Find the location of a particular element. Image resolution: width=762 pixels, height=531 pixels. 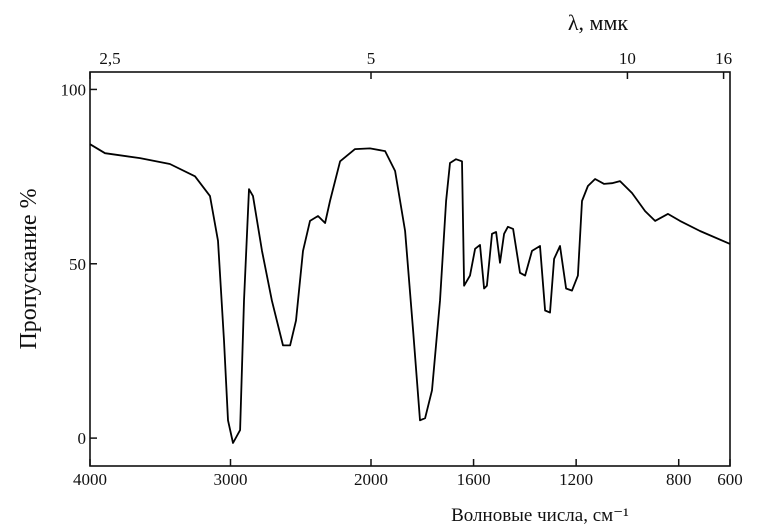

y-tick-label: 0 is located at coordinates (82, 438).